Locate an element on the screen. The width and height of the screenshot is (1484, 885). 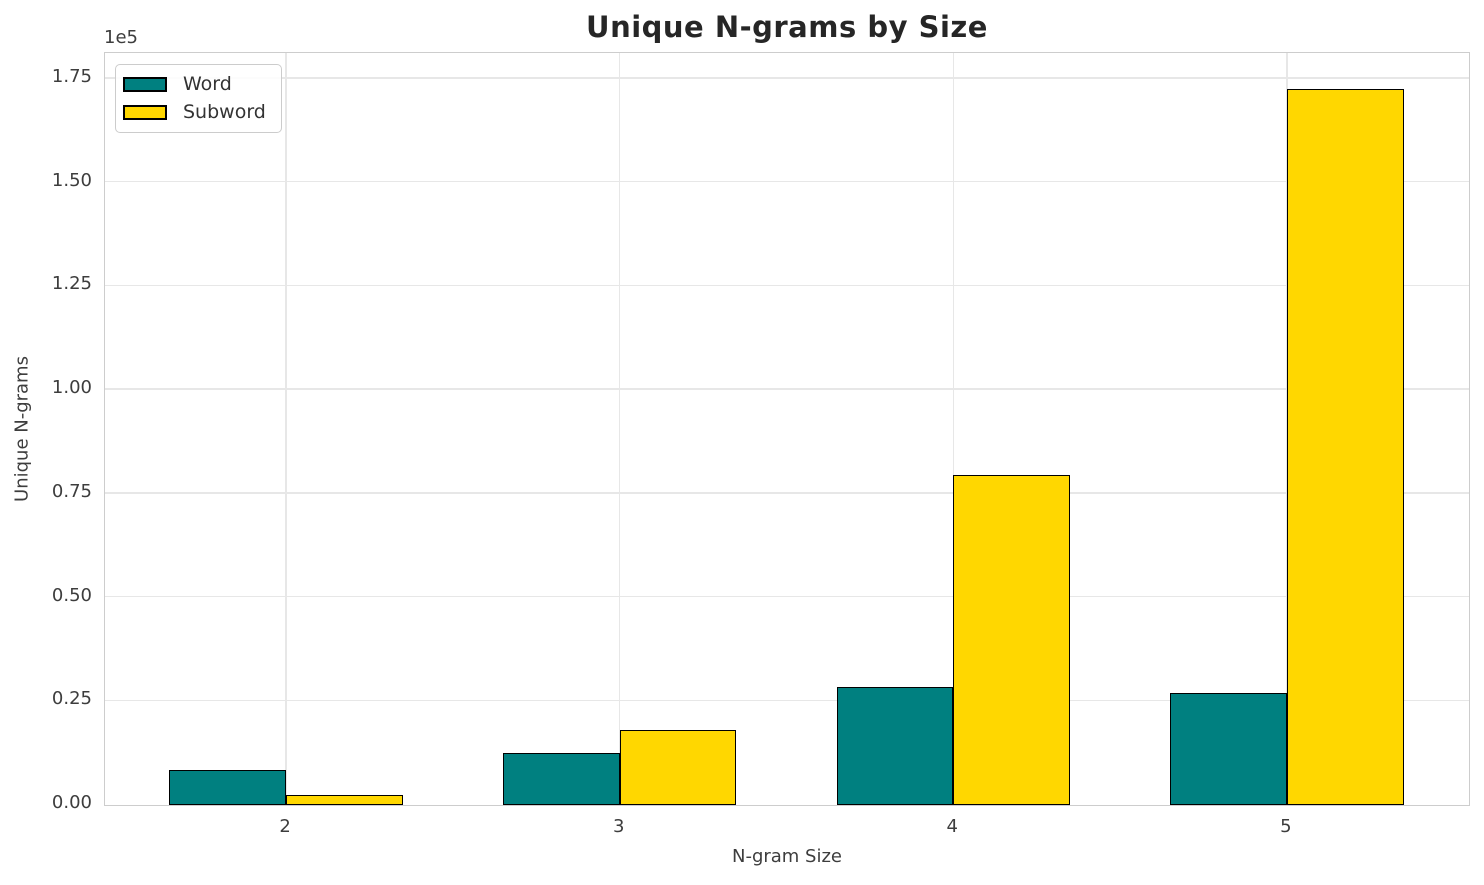
y-tick-label: 1.00 is located at coordinates (71, 388).